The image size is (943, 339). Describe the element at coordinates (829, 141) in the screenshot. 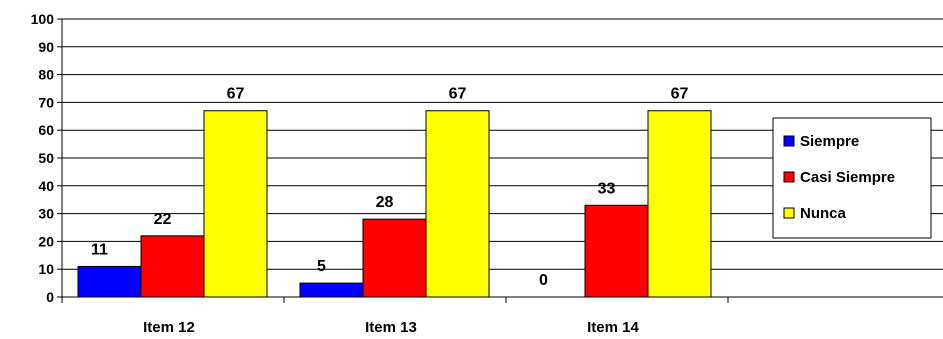

I see `legend-entry-label: Siempre` at that location.